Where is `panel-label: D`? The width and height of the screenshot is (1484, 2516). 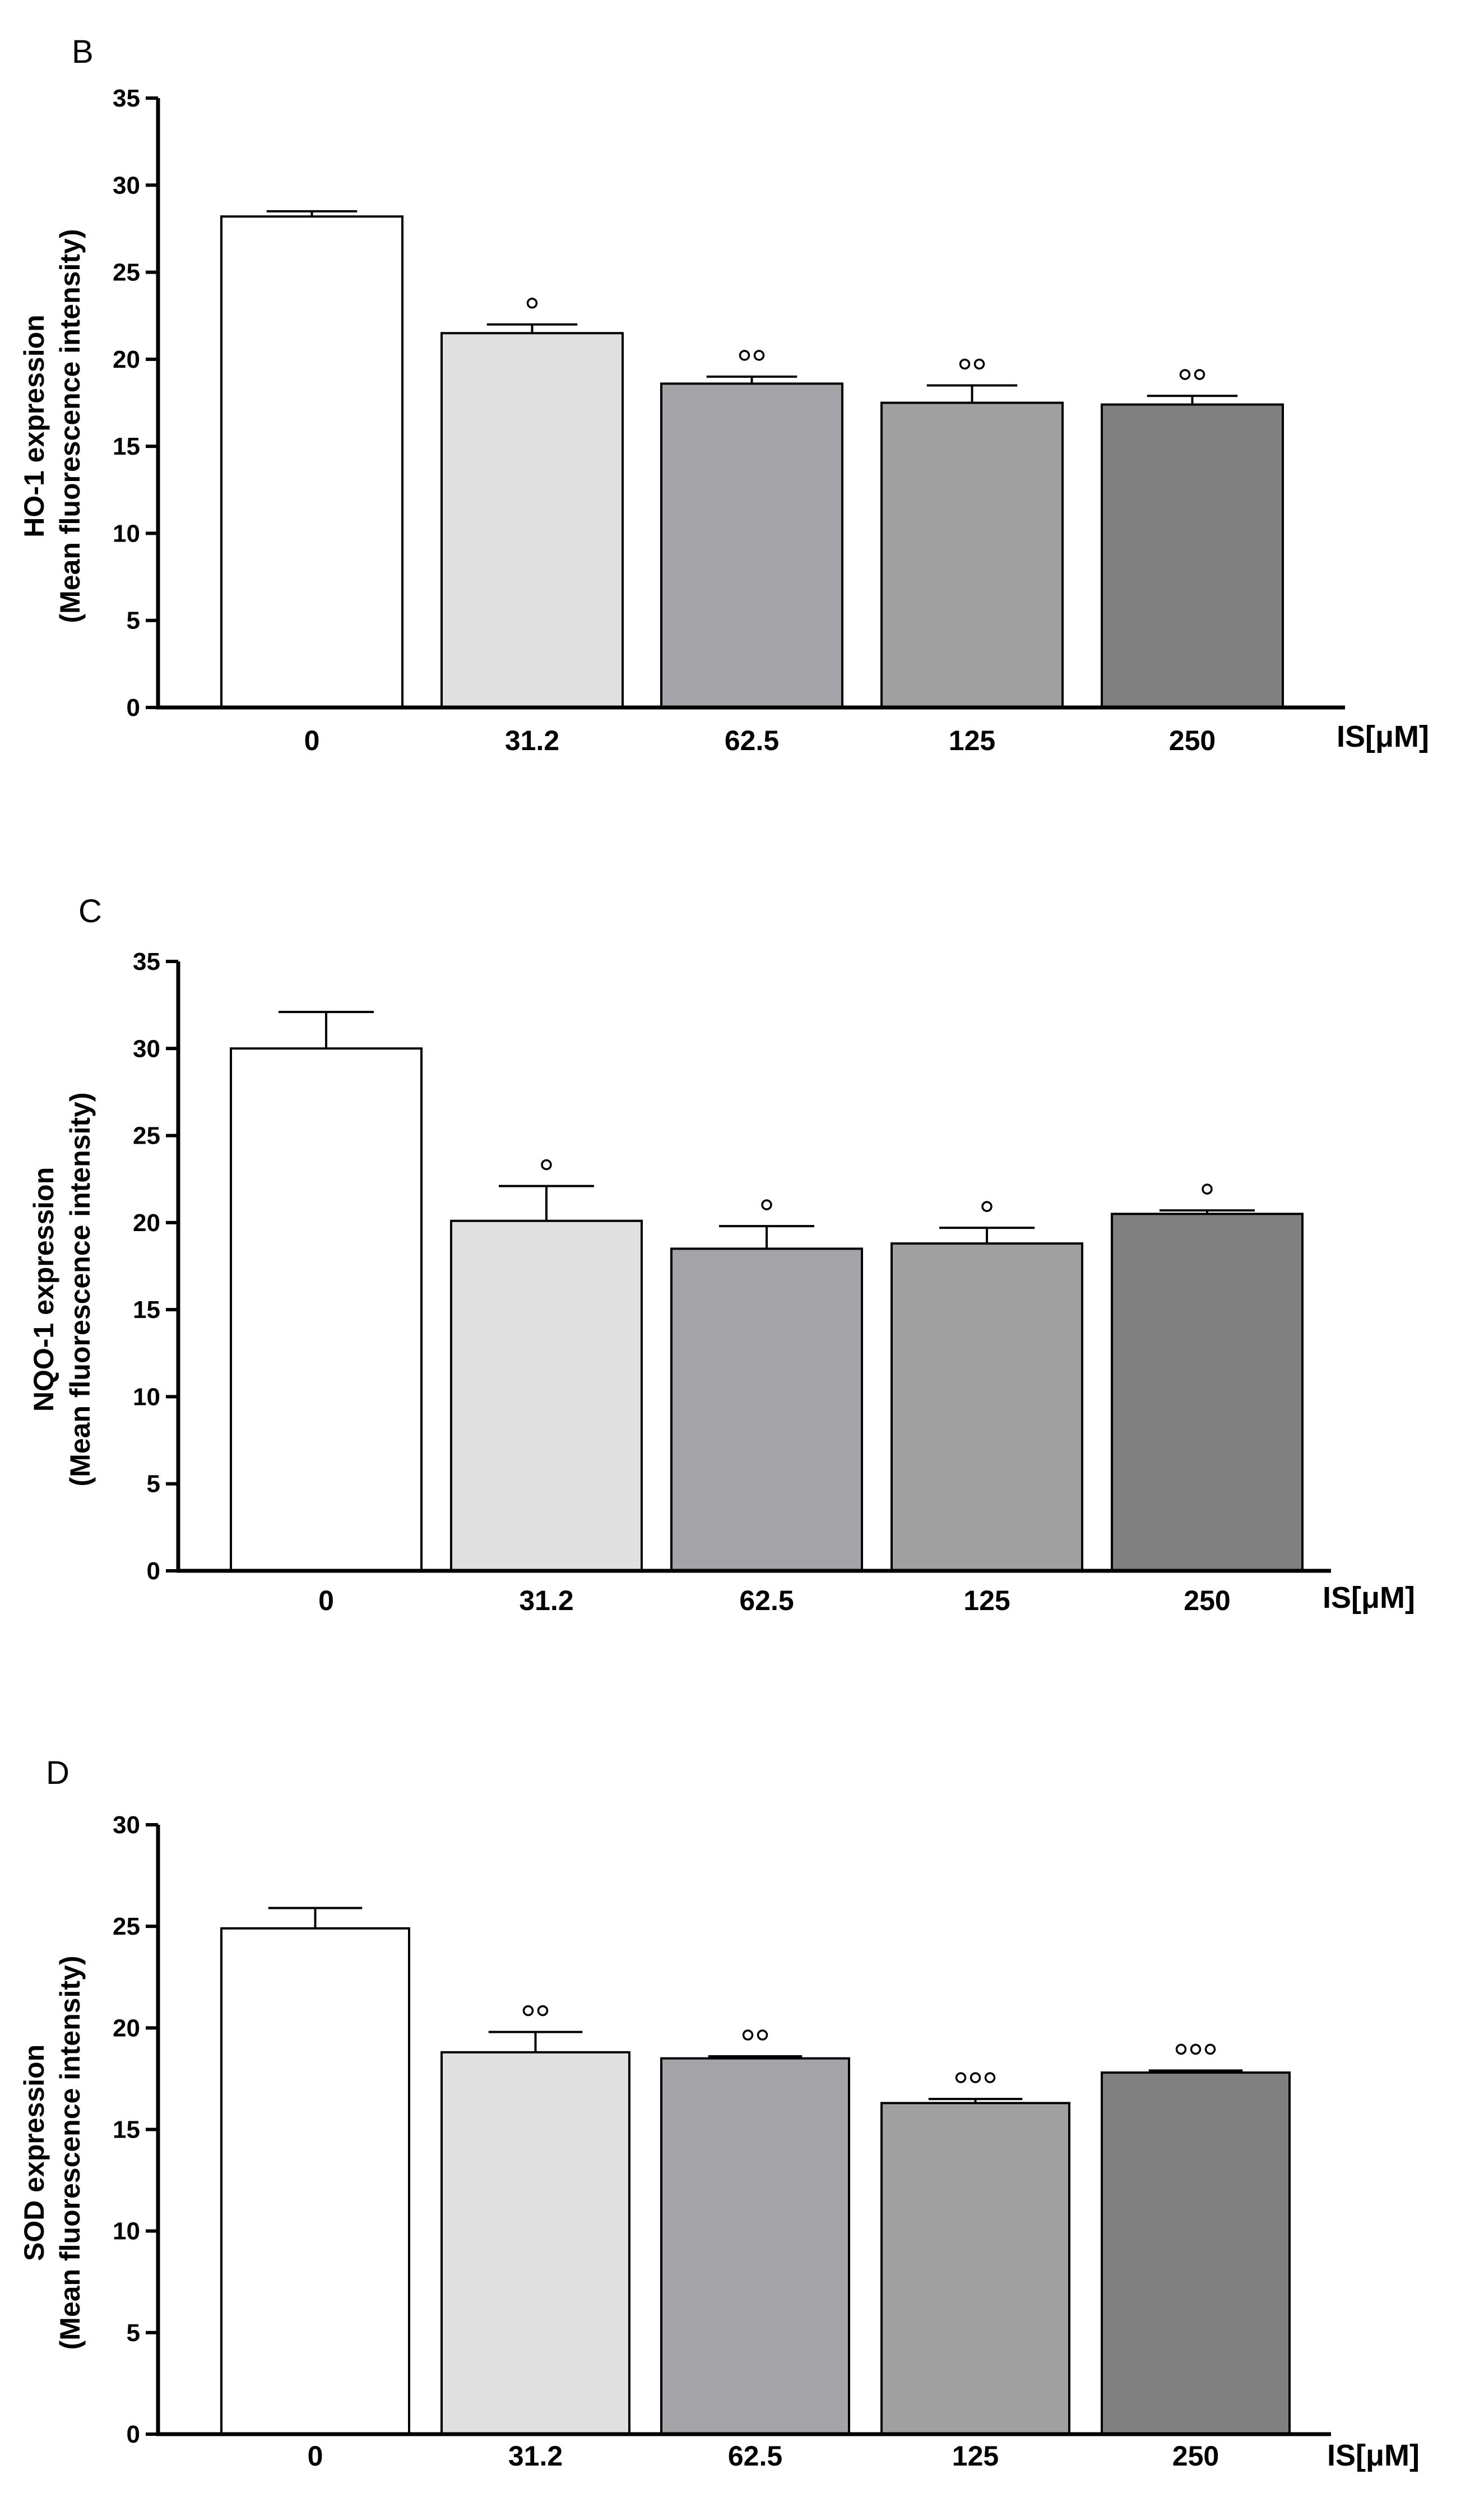 panel-label: D is located at coordinates (58, 1773).